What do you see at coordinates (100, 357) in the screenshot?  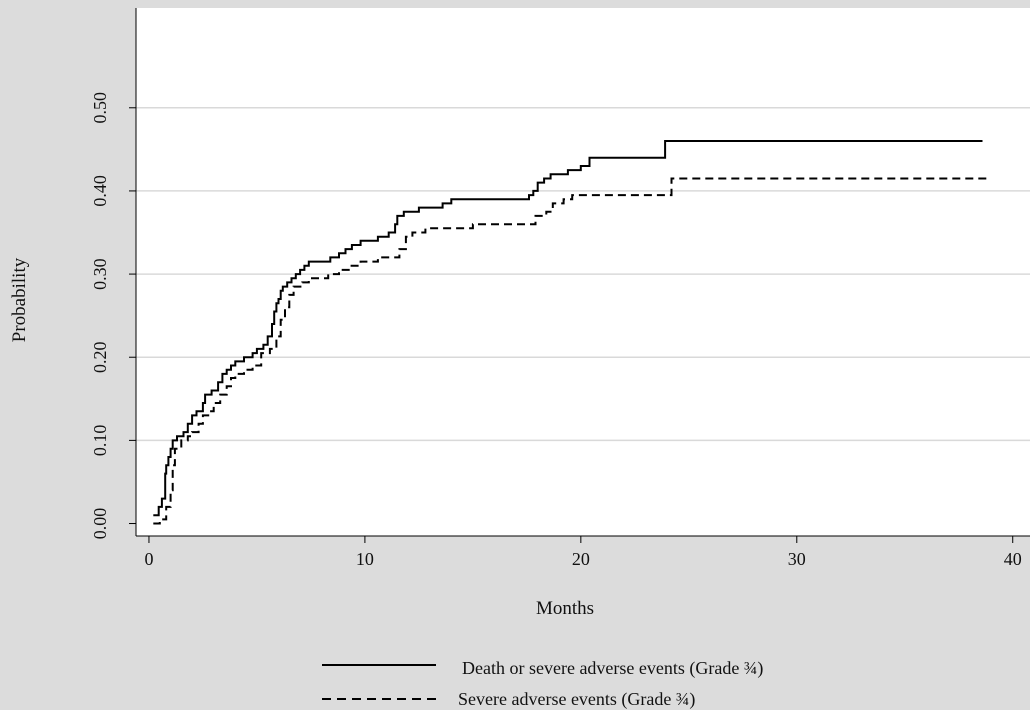 I see `y-tick-label: 0.20` at bounding box center [100, 357].